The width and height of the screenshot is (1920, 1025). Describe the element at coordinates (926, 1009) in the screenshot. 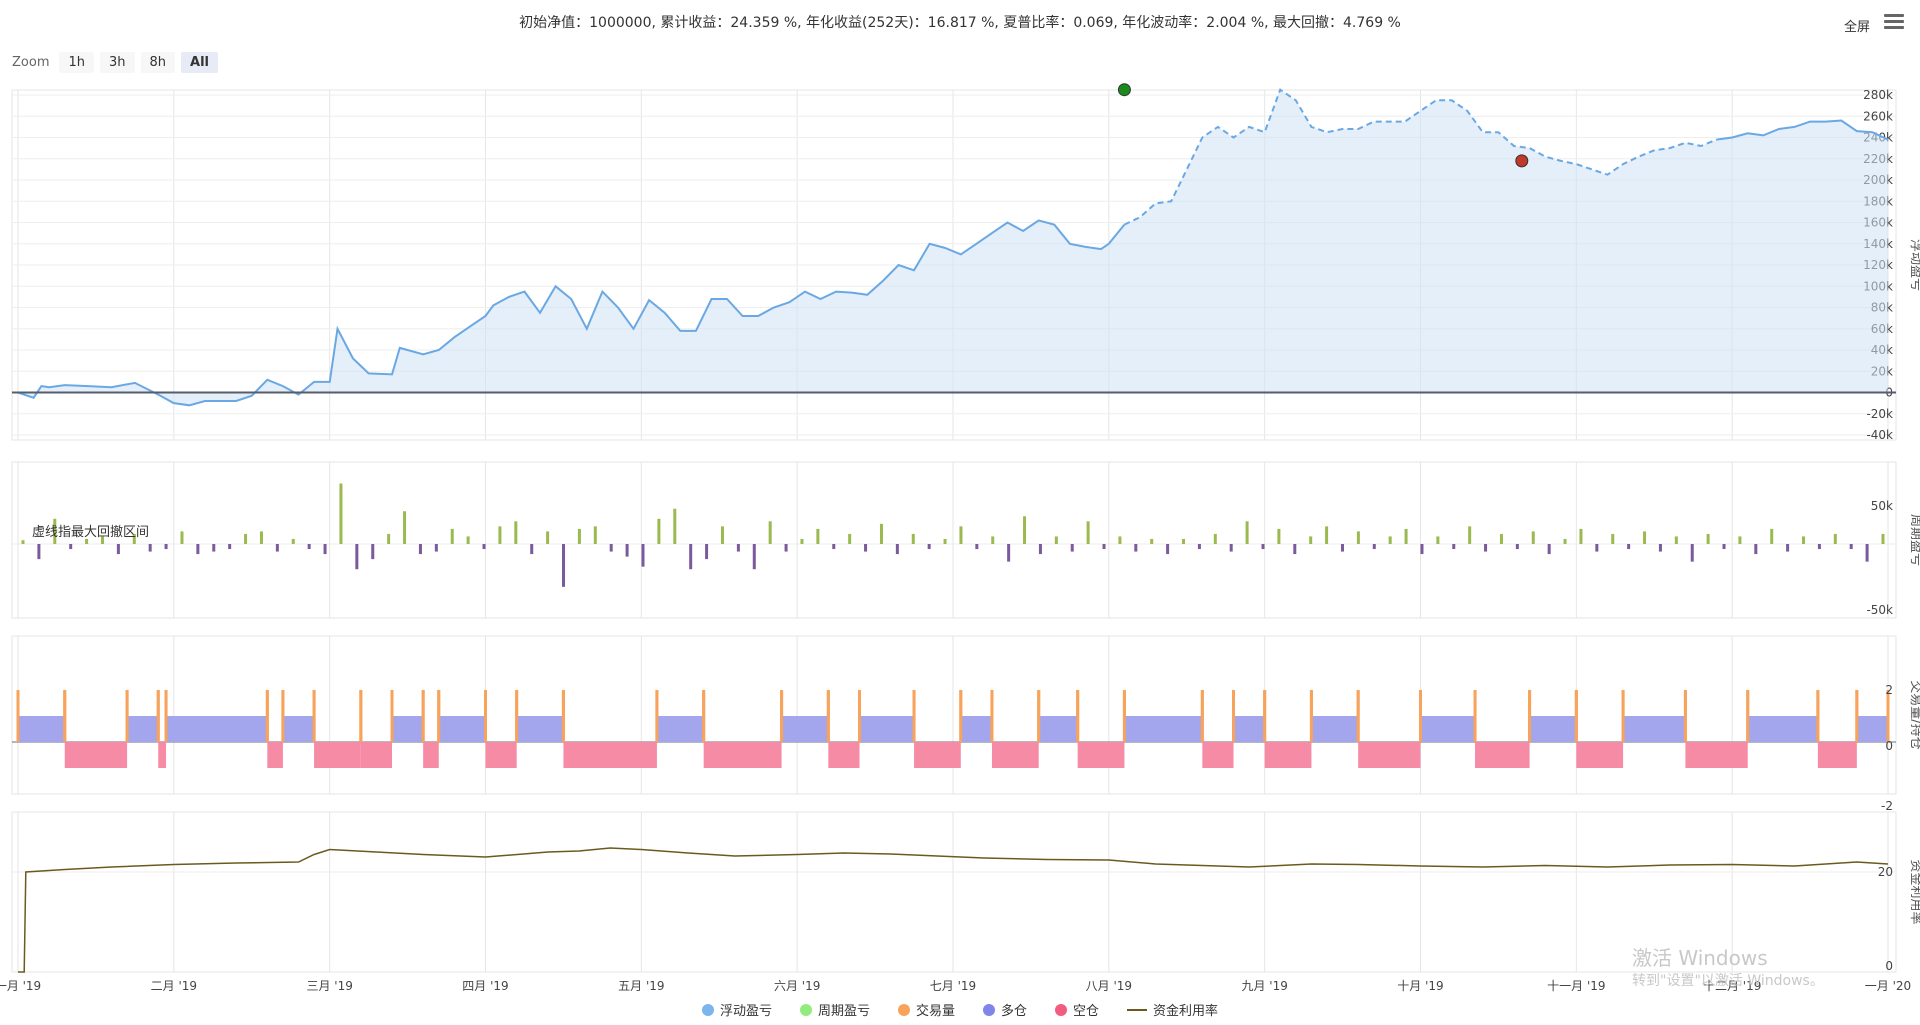

I see `legend-item: 交易量` at that location.